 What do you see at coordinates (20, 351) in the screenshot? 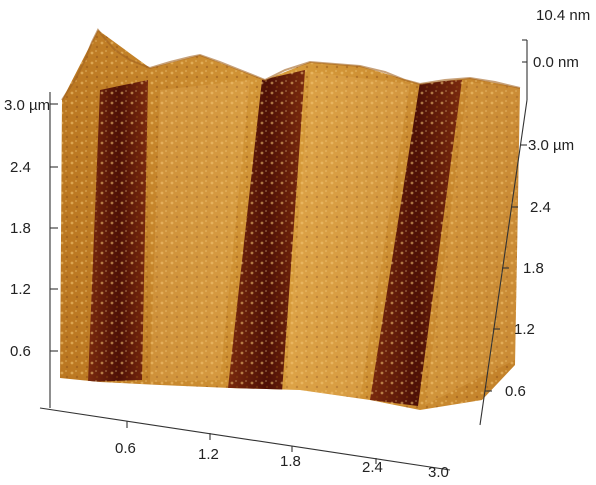
I see `left-tick-0-6: 0.6` at bounding box center [20, 351].